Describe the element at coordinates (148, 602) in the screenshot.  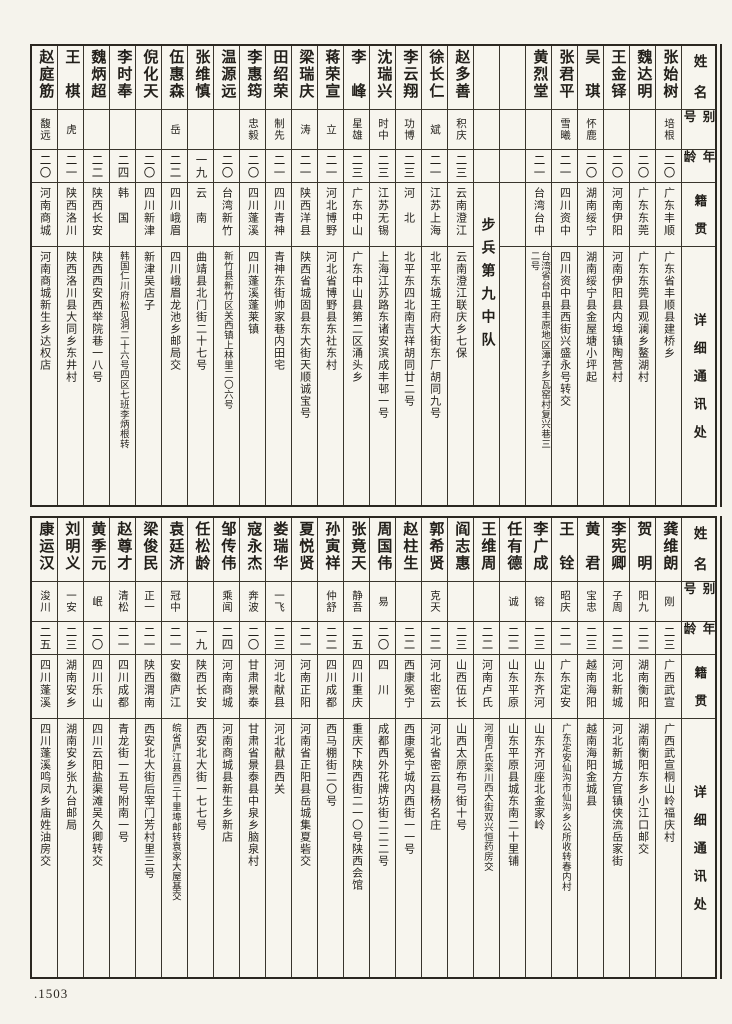
I see `alias-cell: 正一` at that location.